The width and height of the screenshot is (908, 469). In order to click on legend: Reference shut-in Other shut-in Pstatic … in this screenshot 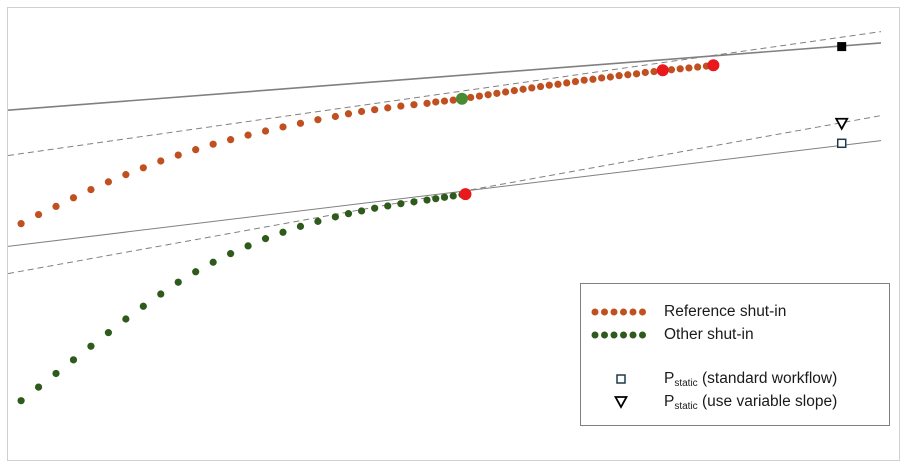, I will do `click(735, 354)`.